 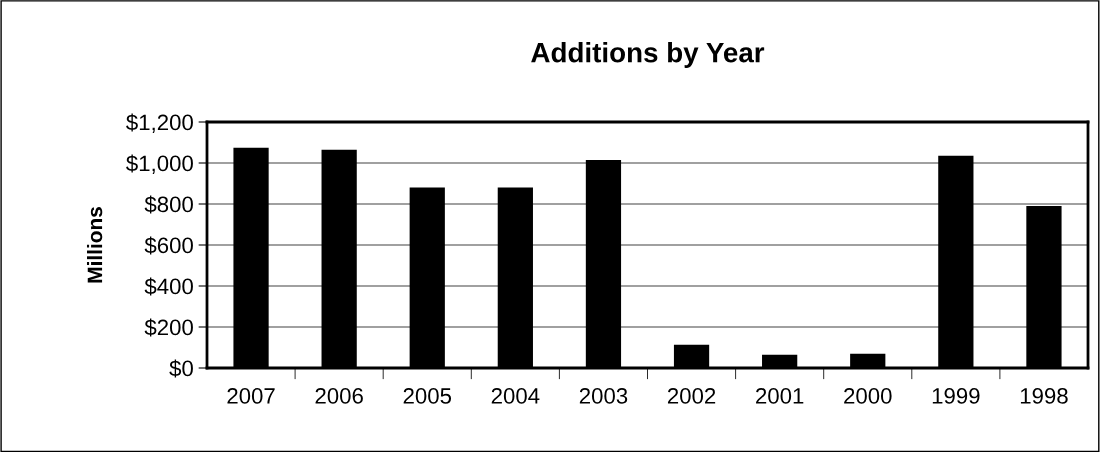 I want to click on y-tick-label: $200, so click(x=168, y=327).